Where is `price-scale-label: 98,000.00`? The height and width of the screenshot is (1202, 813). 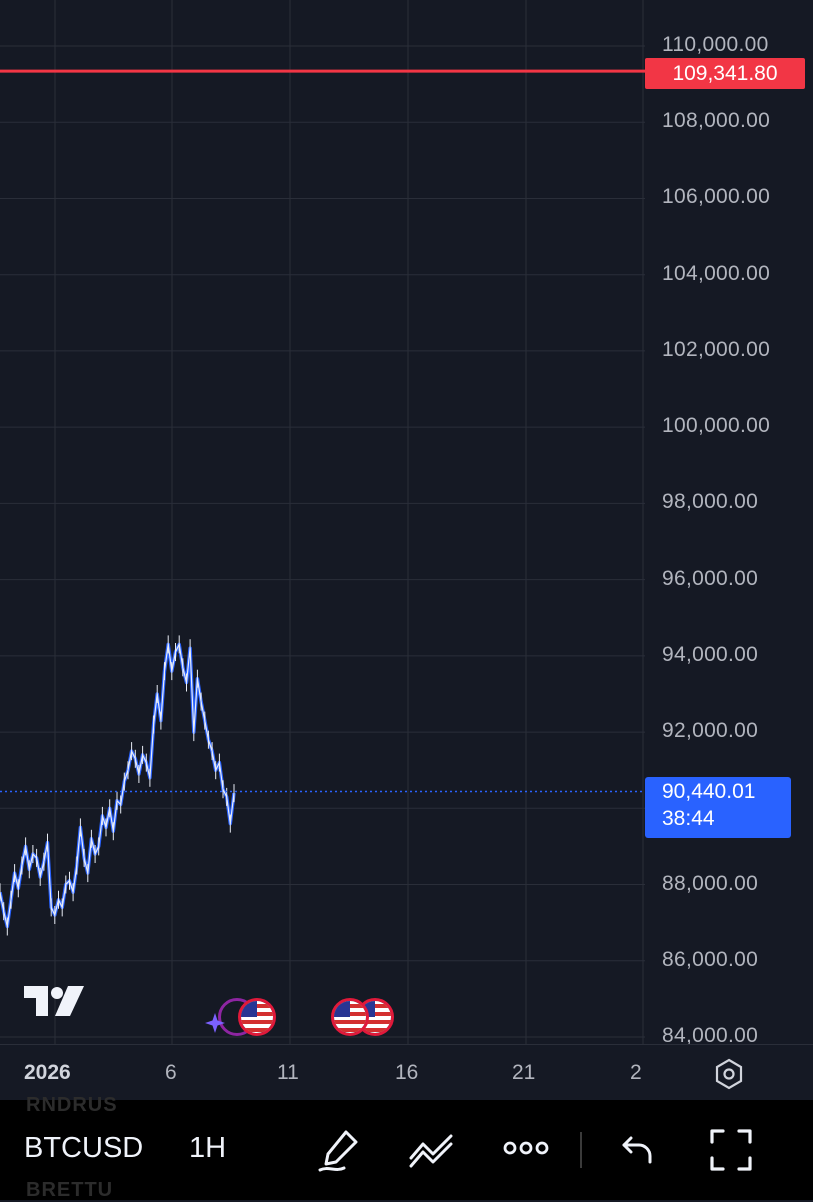 price-scale-label: 98,000.00 is located at coordinates (710, 502).